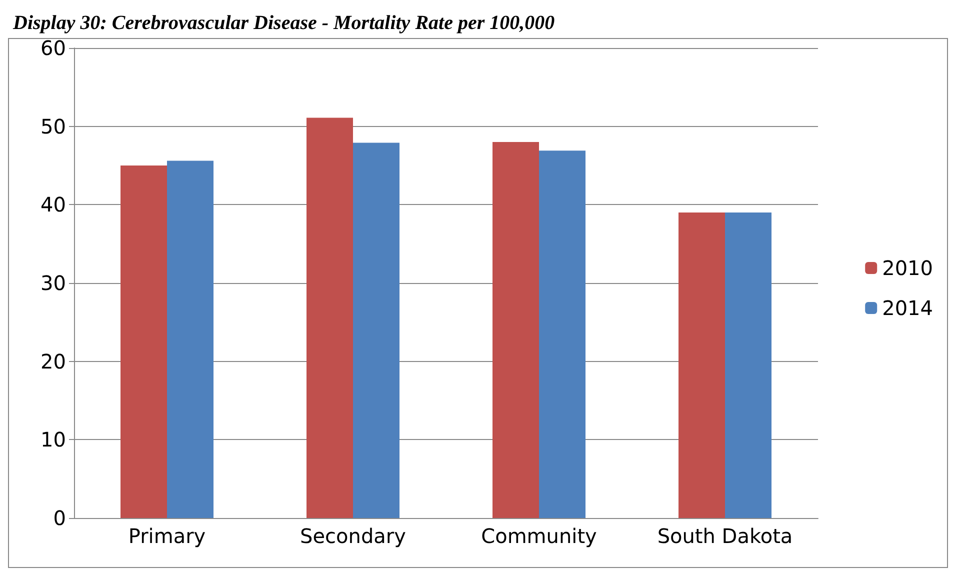 Image resolution: width=956 pixels, height=578 pixels. What do you see at coordinates (908, 268) in the screenshot?
I see `legend-label: 2010` at bounding box center [908, 268].